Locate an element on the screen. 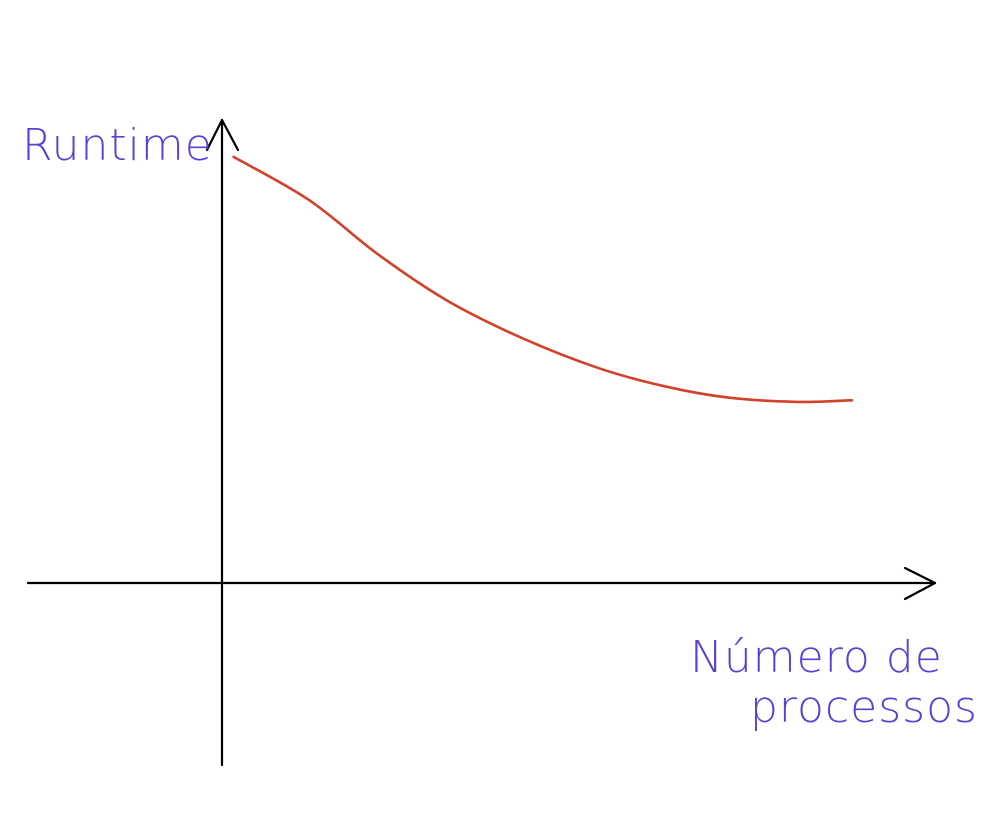 The width and height of the screenshot is (1003, 833). x-axis-label-line-1: Número de is located at coordinates (816, 657).